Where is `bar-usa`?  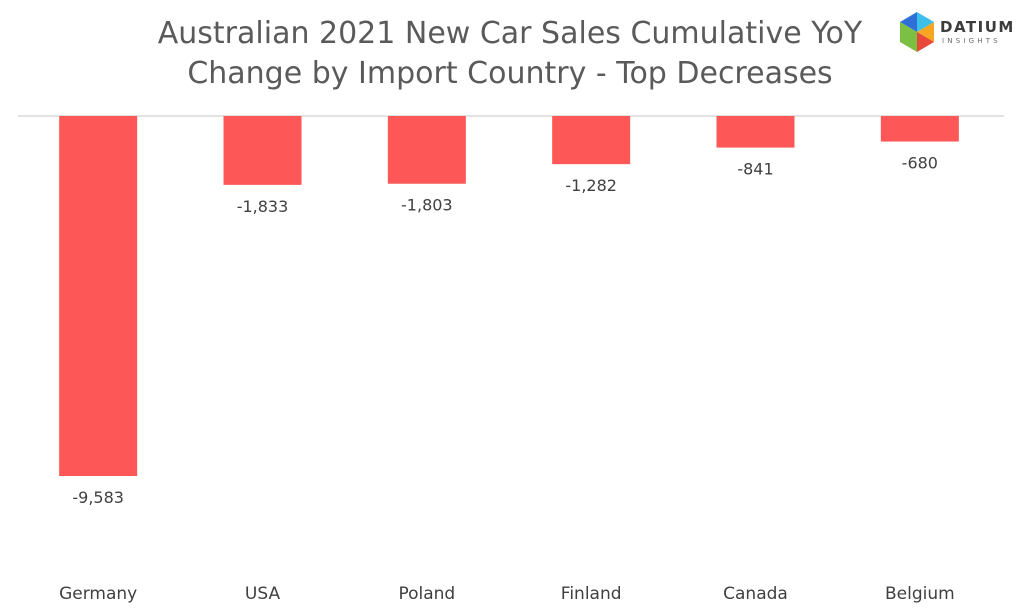
bar-usa is located at coordinates (262, 150).